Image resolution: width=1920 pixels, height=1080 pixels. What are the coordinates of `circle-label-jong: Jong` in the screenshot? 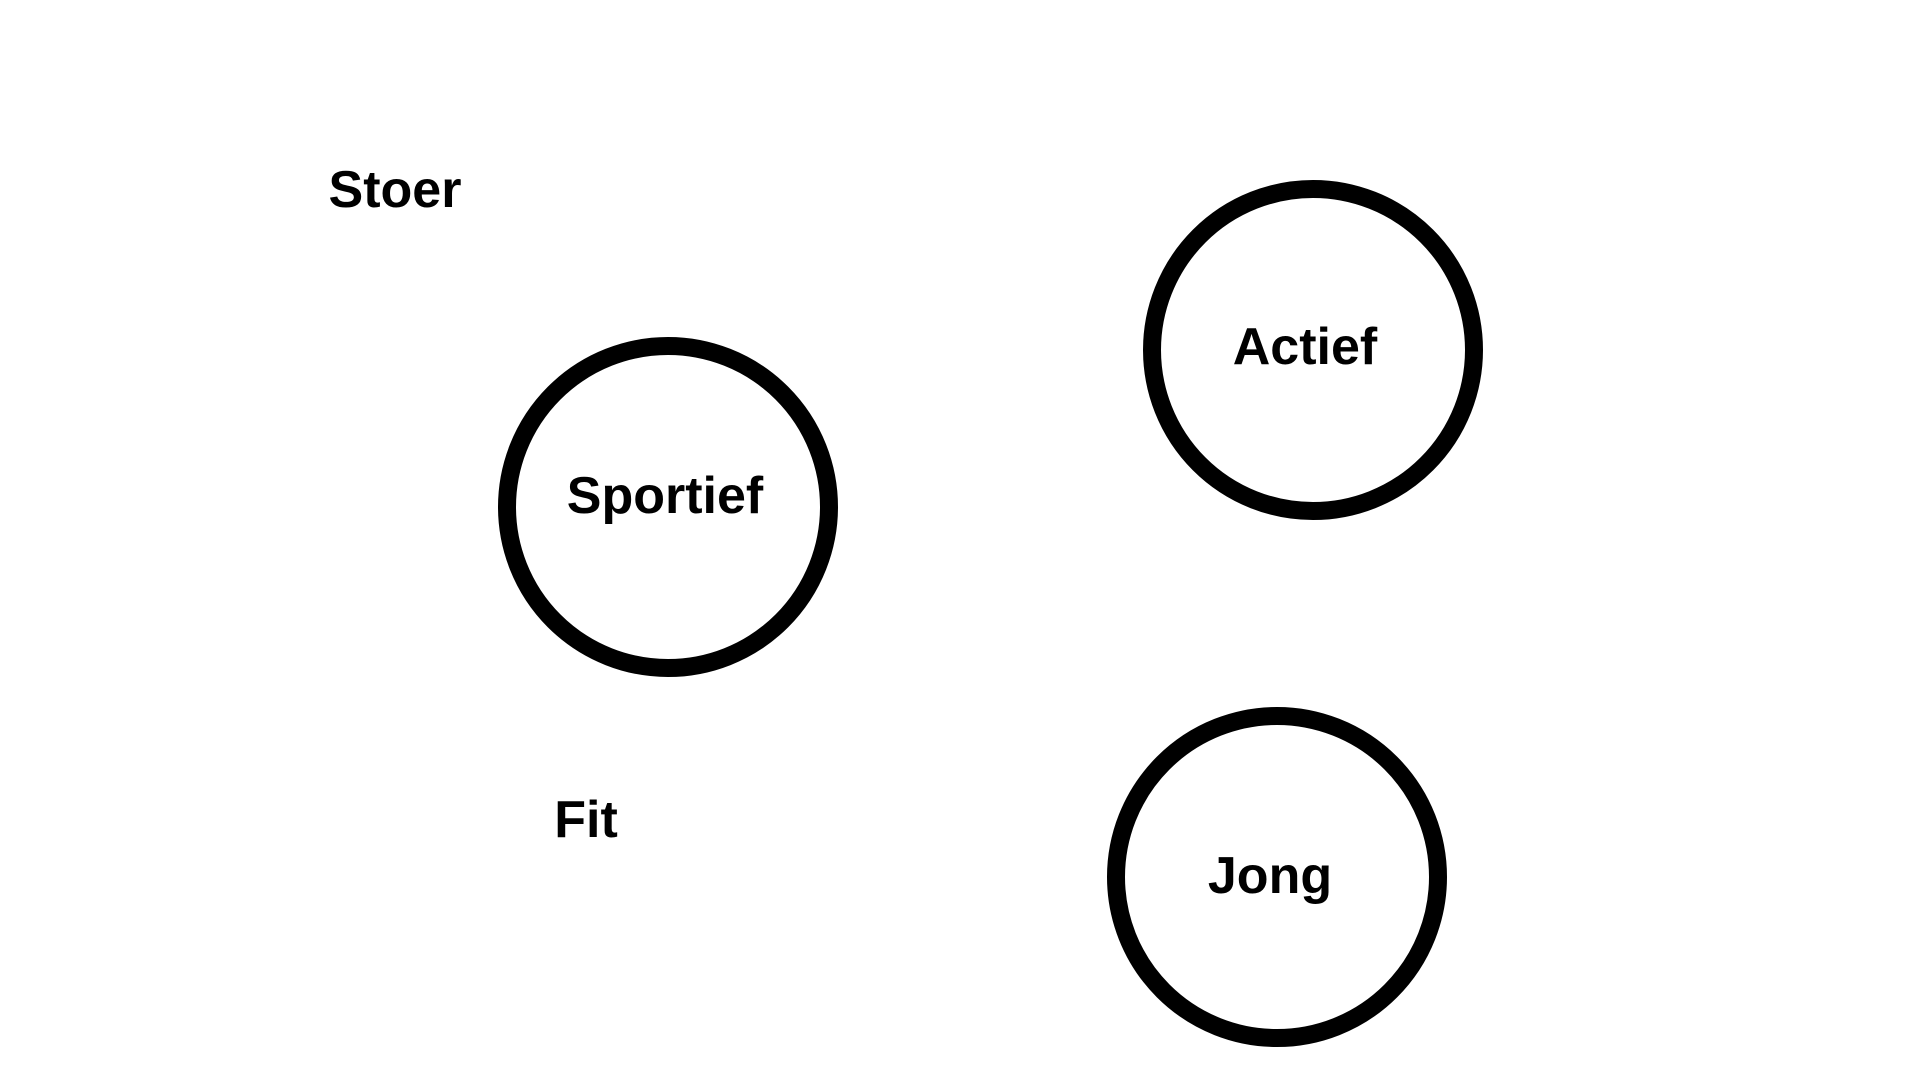 It's located at (1270, 876).